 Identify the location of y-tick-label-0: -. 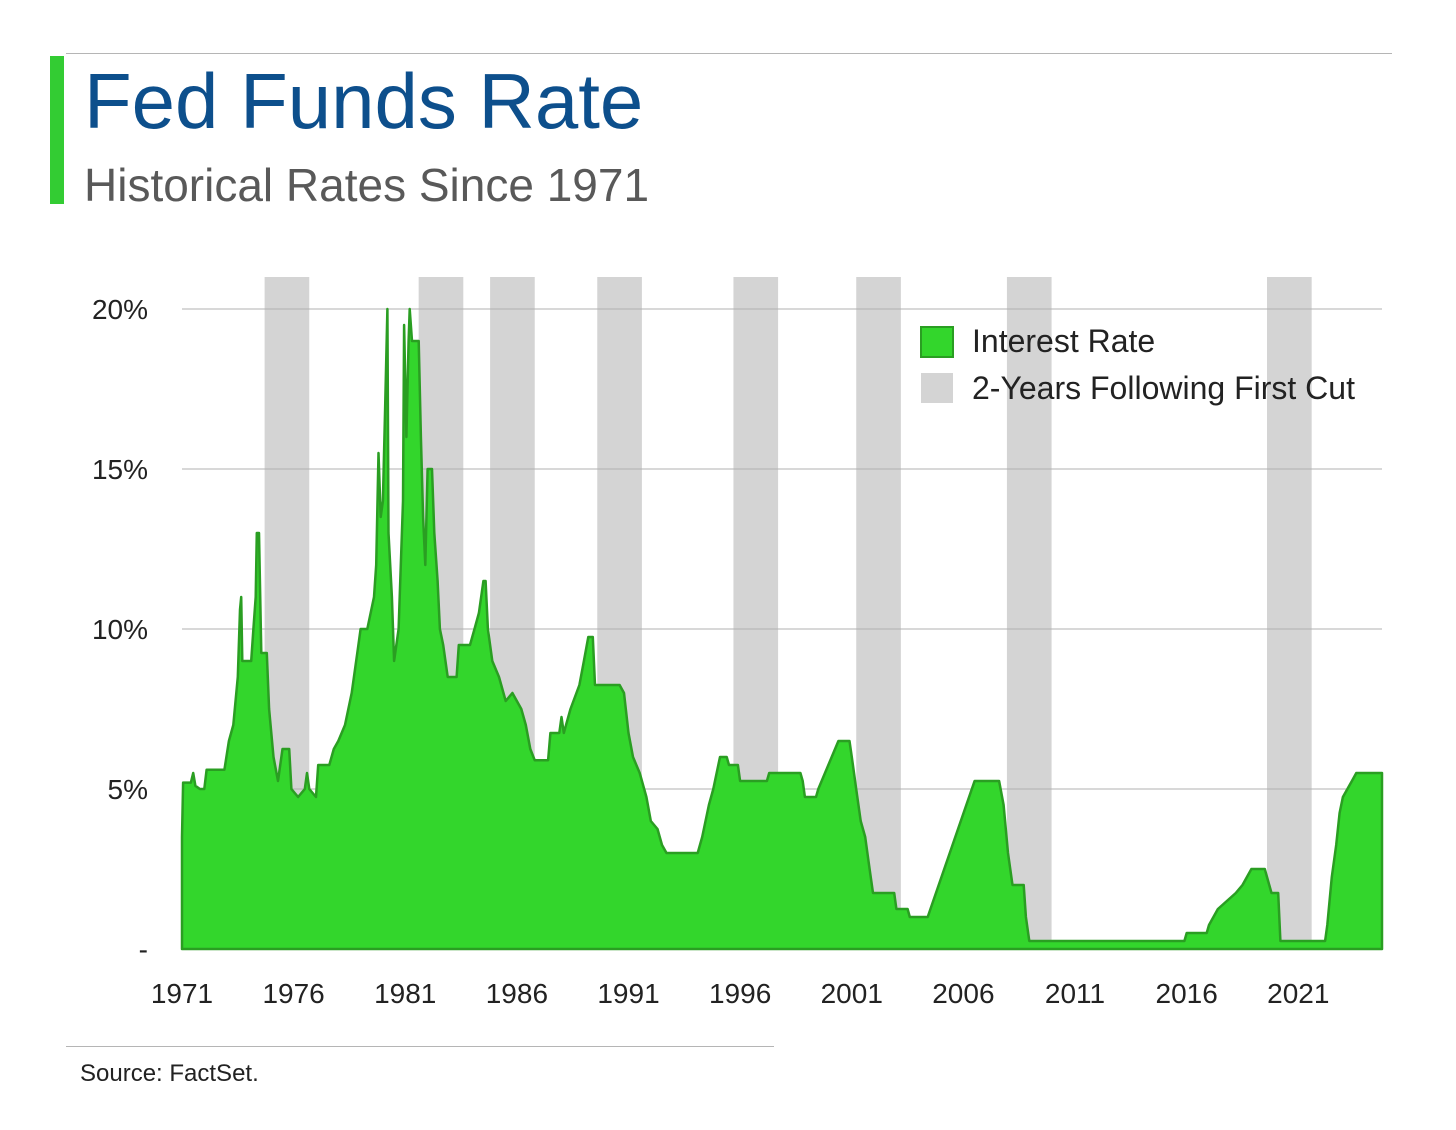
(143, 949).